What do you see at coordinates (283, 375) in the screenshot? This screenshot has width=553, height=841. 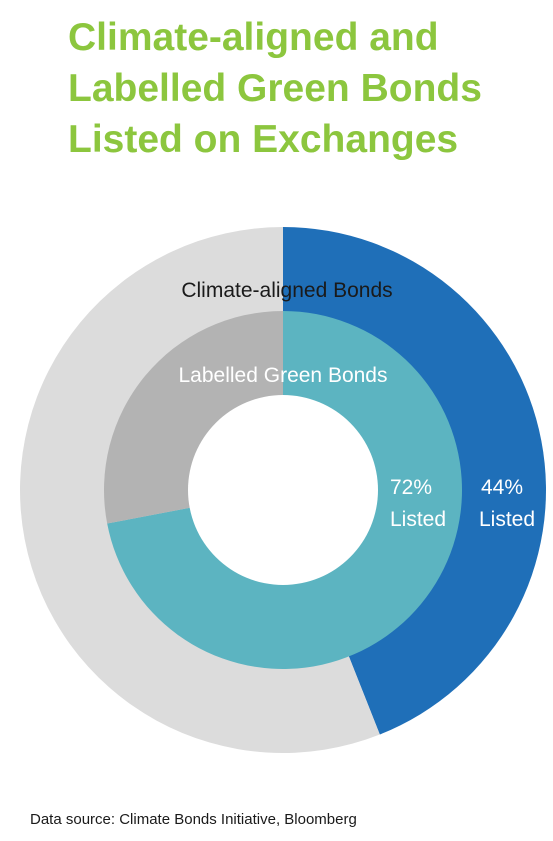 I see `inner-ring-name: Labelled Green Bonds` at bounding box center [283, 375].